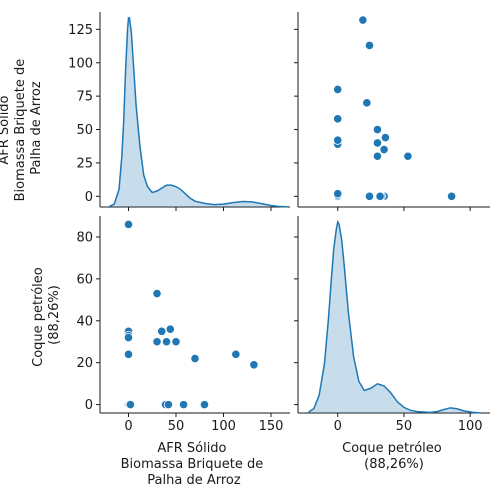 Image resolution: width=500 pixels, height=500 pixels. I want to click on coque-kde-line, so click(394, 316).